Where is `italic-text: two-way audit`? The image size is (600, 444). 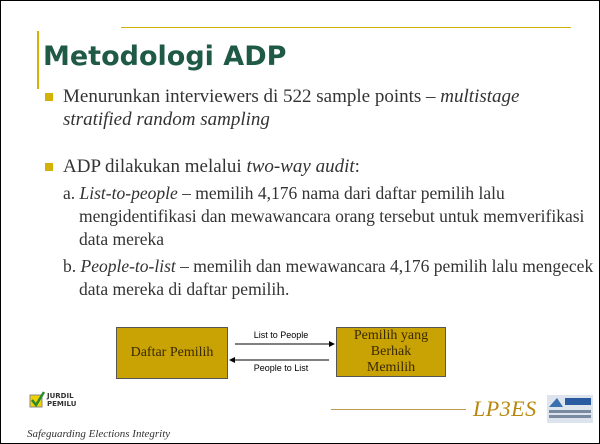
italic-text: two-way audit is located at coordinates (300, 166).